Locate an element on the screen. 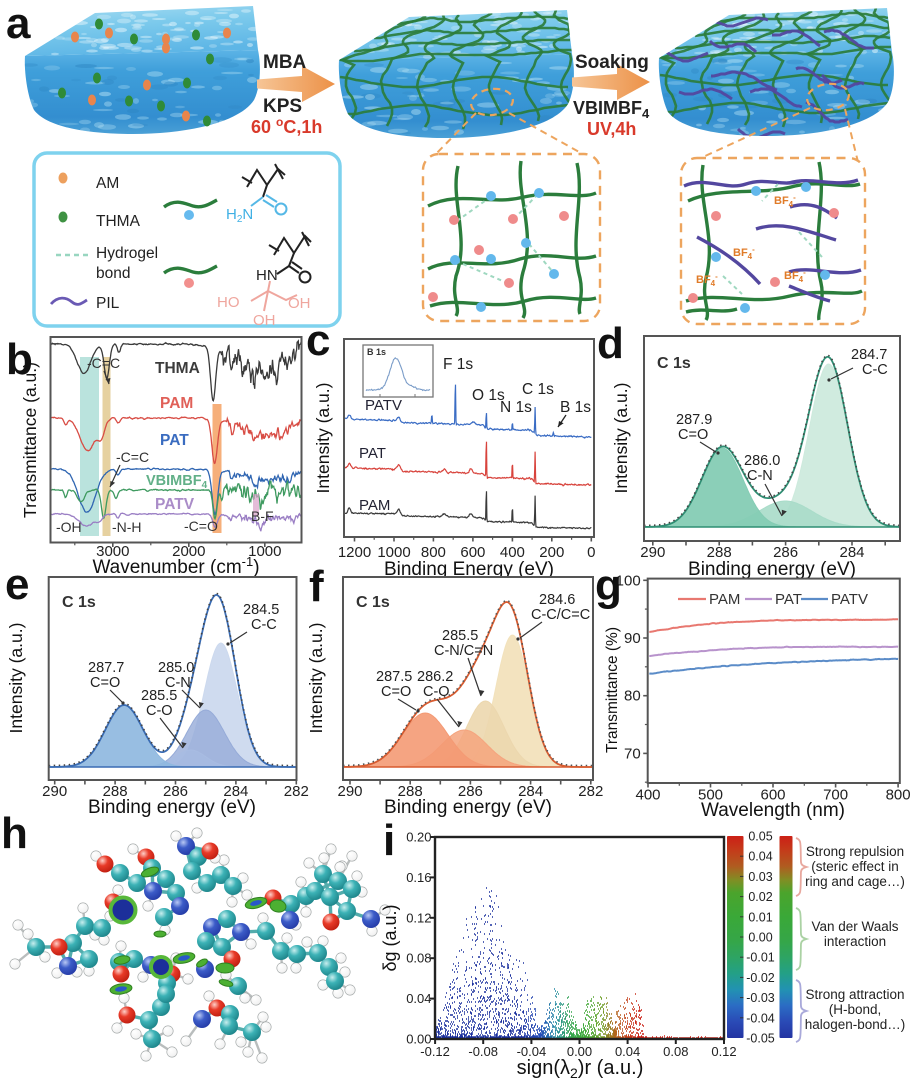  svg-text: F 1s is located at coordinates (458, 364).